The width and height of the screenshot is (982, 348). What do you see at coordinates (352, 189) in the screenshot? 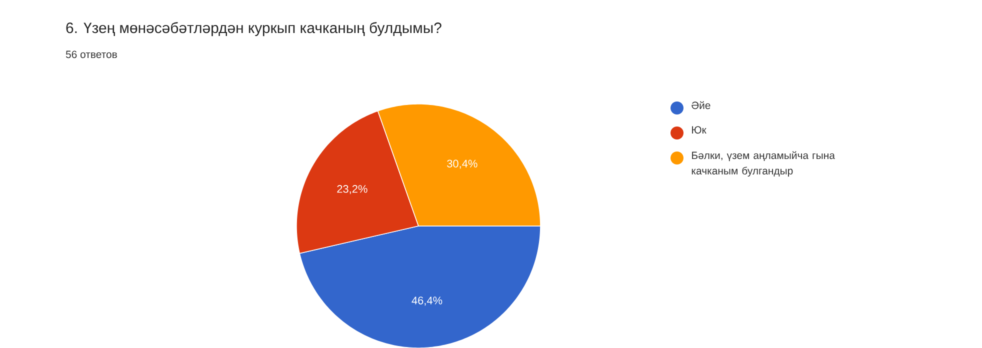
I see `data-label: 23,2%` at bounding box center [352, 189].